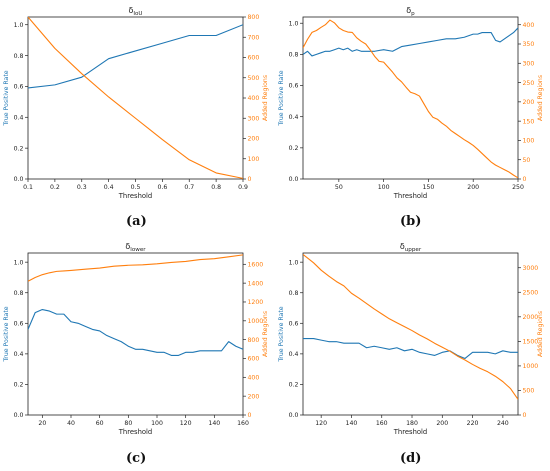  Describe the element at coordinates (71, 423) in the screenshot. I see `x-tick-label: 40` at that location.